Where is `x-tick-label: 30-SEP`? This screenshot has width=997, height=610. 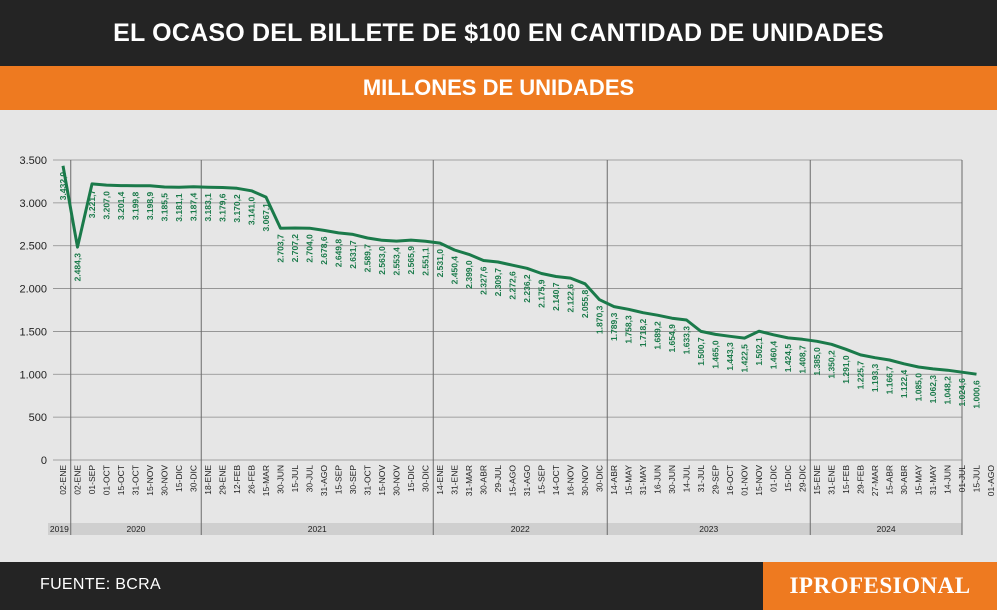 x-tick-label: 30-SEP is located at coordinates (353, 480).